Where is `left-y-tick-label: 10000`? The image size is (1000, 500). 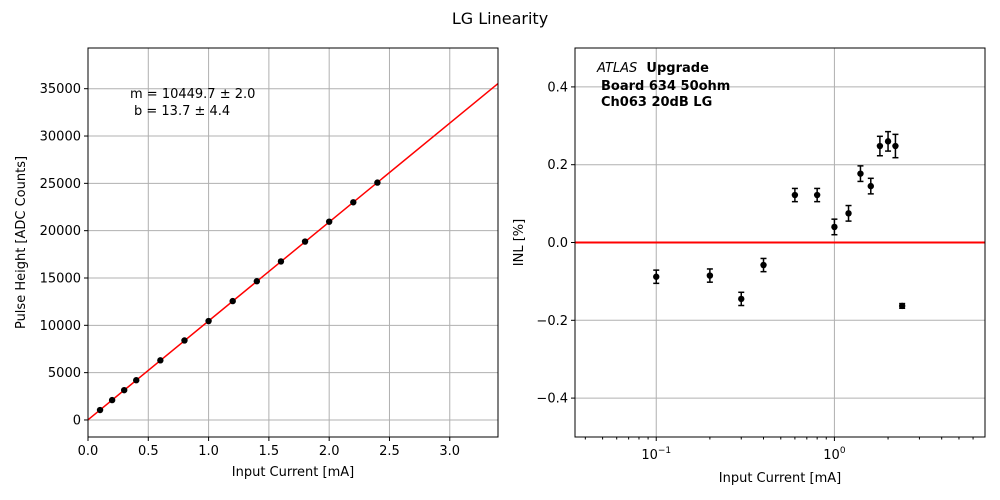
left-y-tick-label: 10000 is located at coordinates (60, 326).